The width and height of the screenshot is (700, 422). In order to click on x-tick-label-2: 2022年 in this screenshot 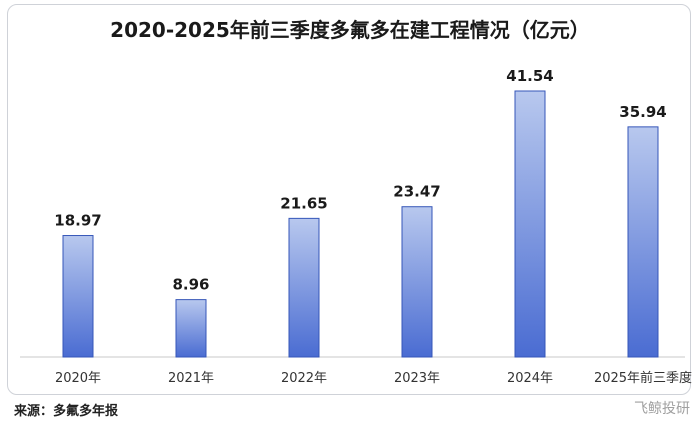, I will do `click(304, 378)`.